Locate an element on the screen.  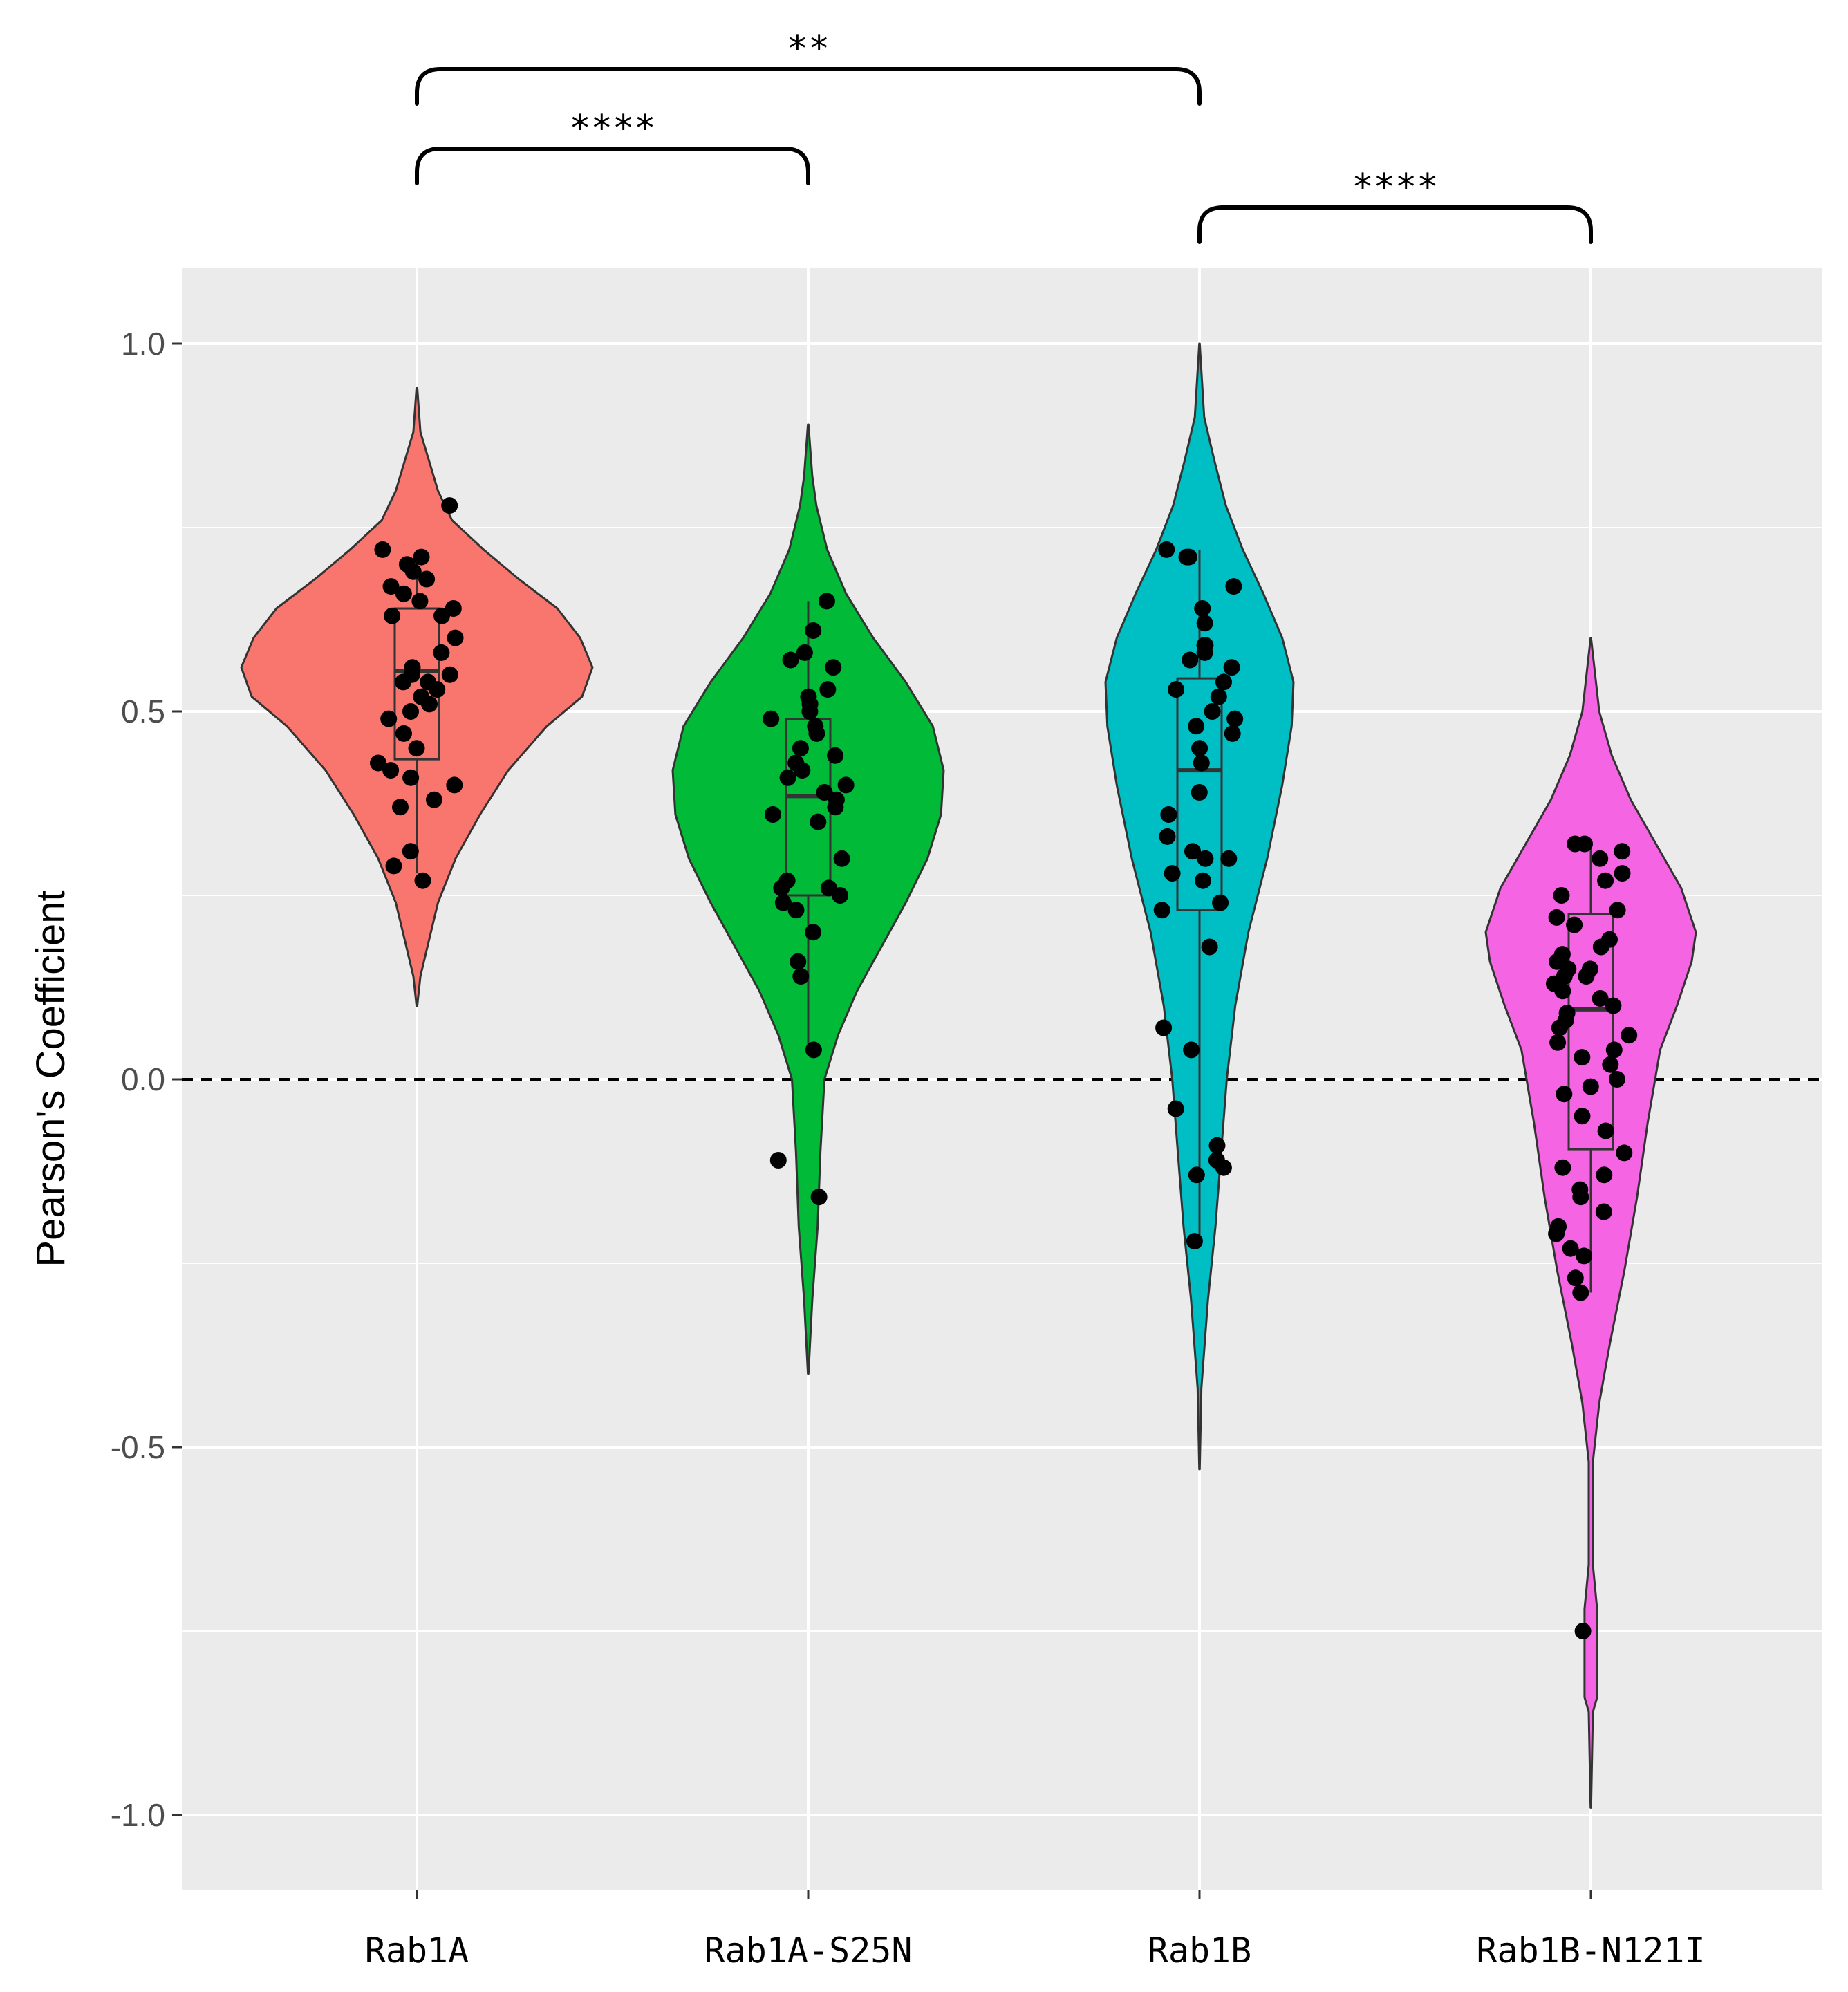
y-axis-label: Pearson's Coefficient is located at coordinates (50, 1078).